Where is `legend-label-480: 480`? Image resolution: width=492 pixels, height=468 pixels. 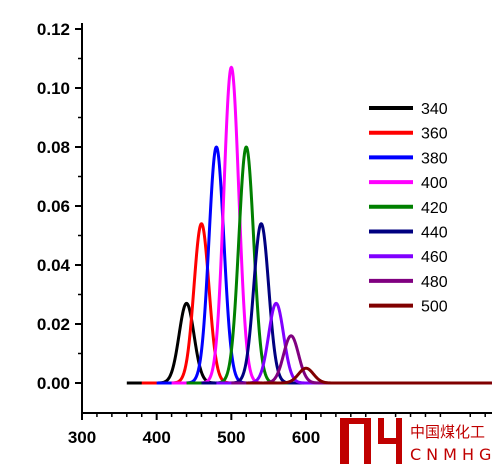
legend-label-480: 480 is located at coordinates (434, 282).